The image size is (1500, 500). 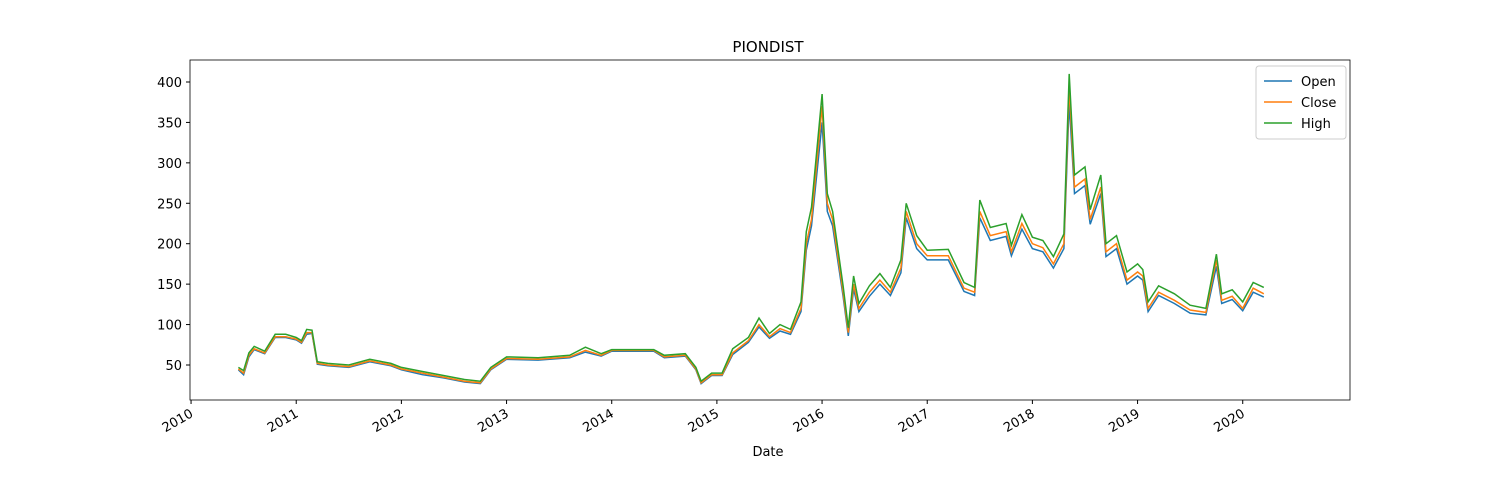 What do you see at coordinates (1124, 421) in the screenshot?
I see `x-tick-label: 2019` at bounding box center [1124, 421].